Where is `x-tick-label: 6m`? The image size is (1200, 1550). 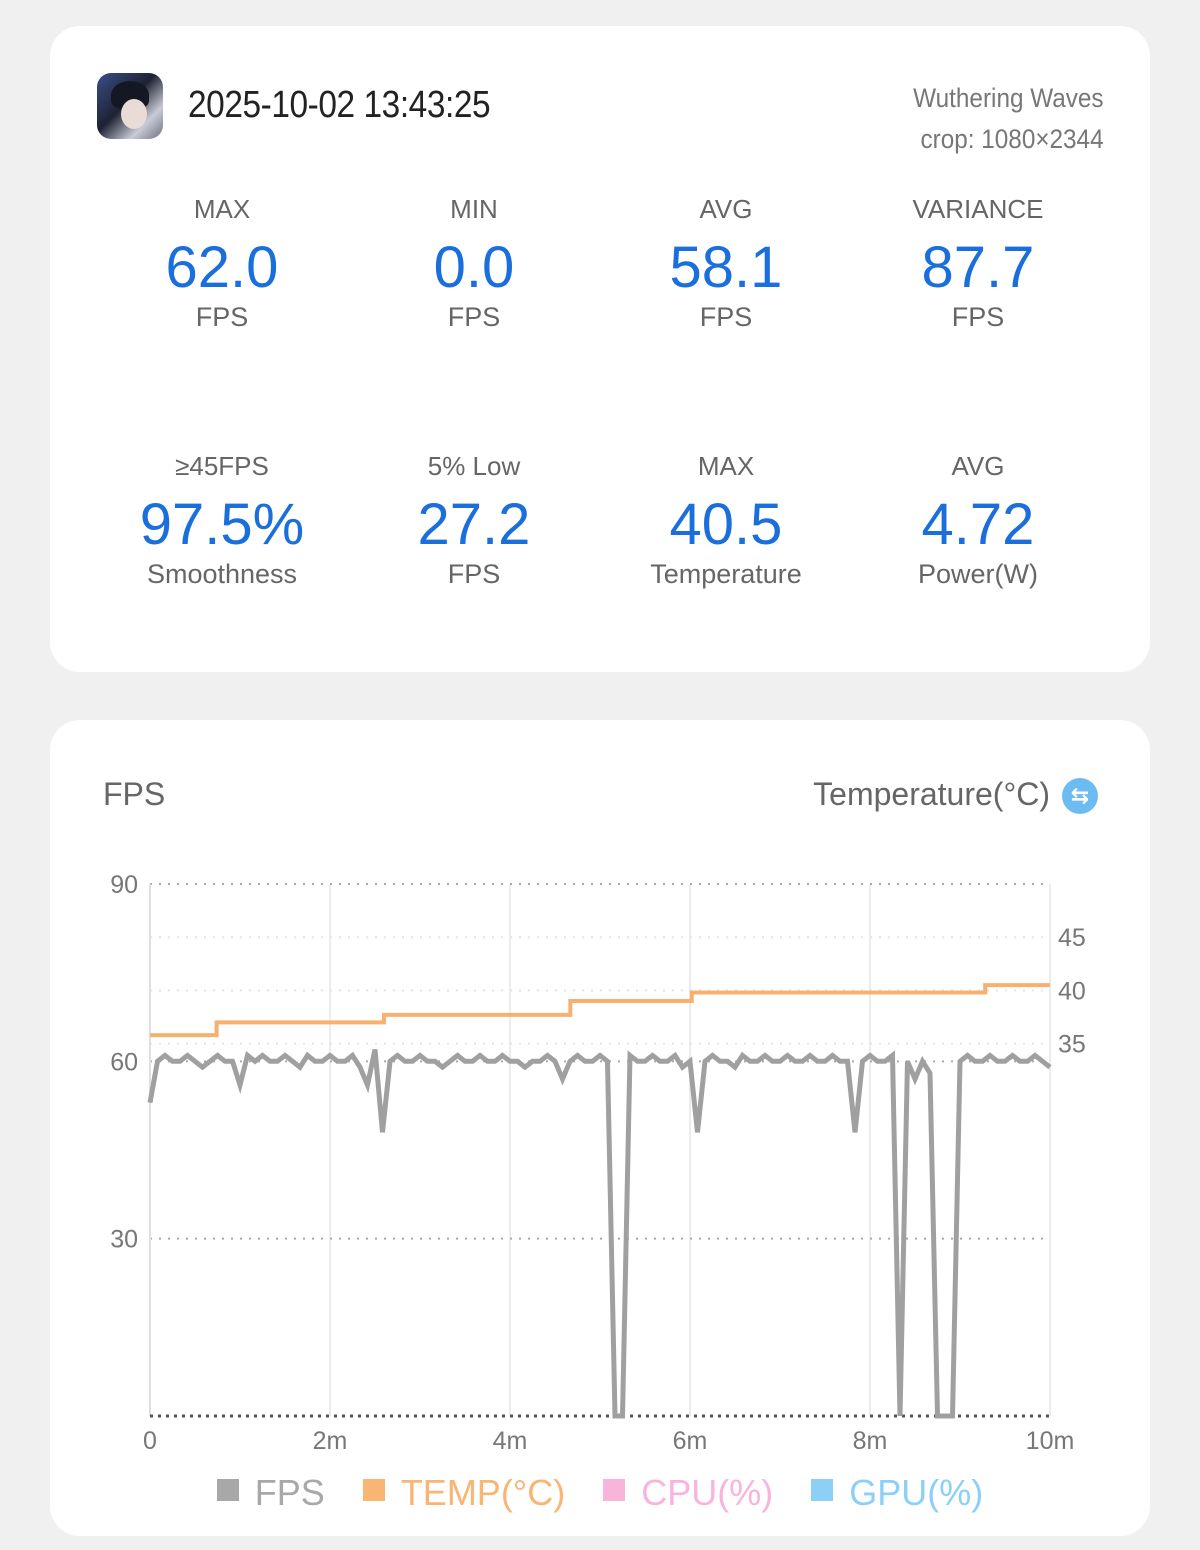
x-tick-label: 6m is located at coordinates (690, 1441).